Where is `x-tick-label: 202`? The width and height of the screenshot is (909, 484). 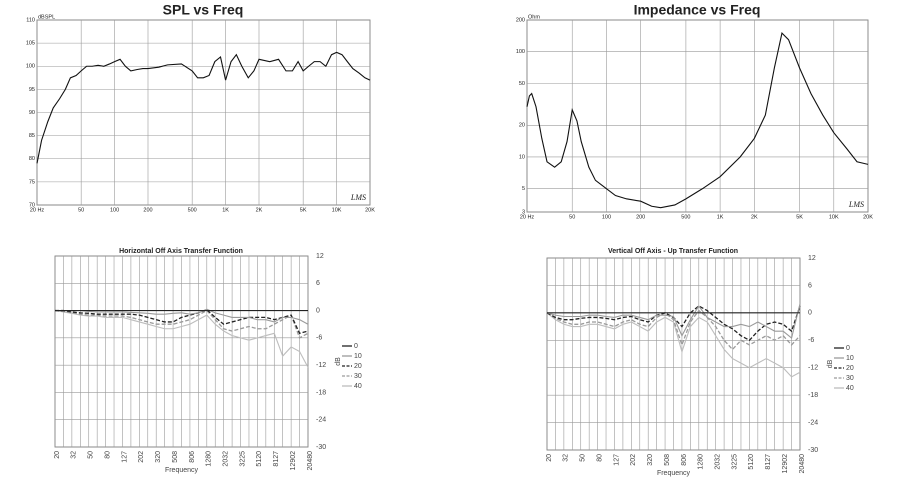
x-tick-label: 202 is located at coordinates (633, 460).